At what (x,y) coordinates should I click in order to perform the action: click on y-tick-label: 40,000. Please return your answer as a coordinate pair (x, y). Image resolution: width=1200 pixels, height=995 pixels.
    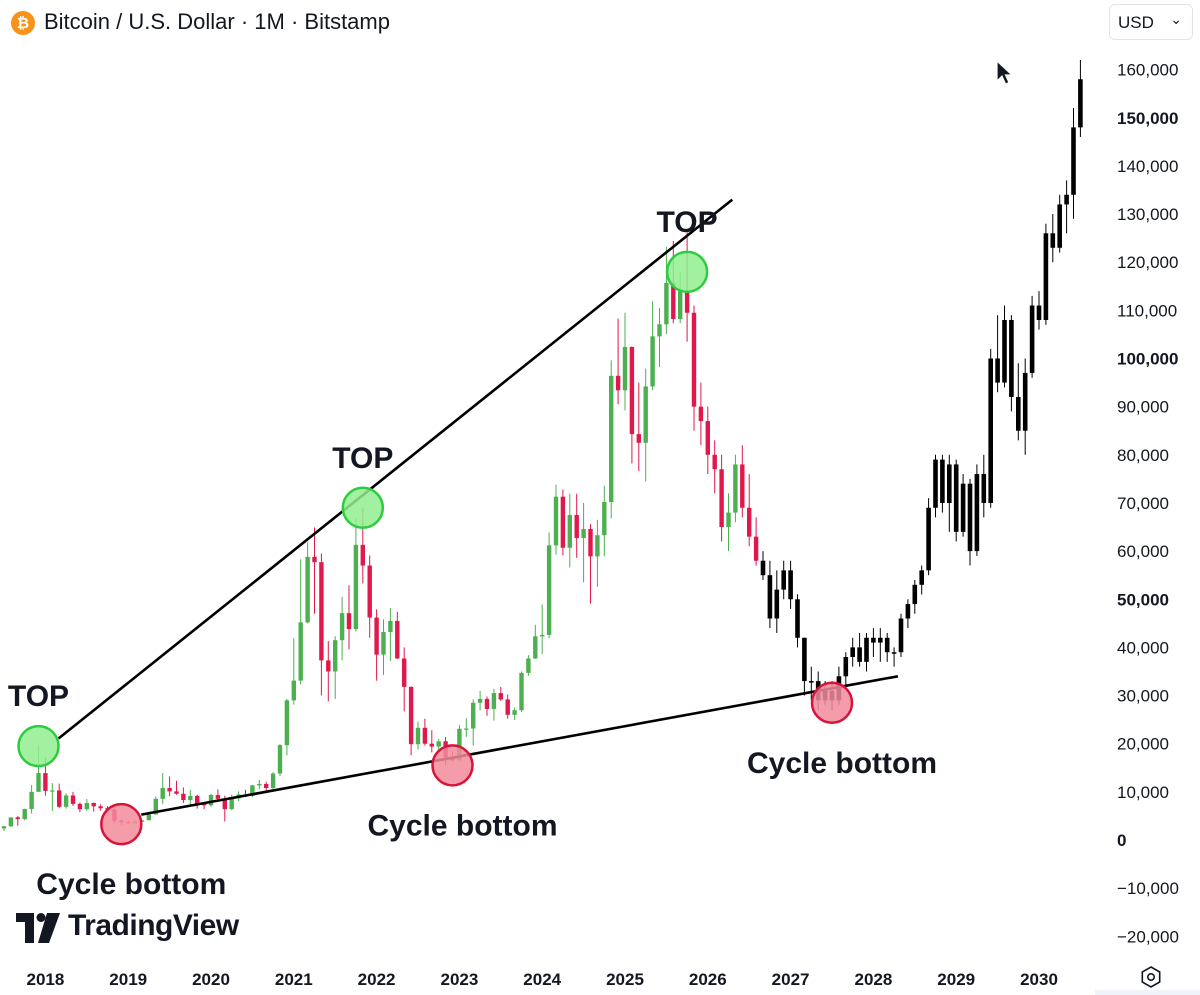
    Looking at the image, I should click on (1143, 647).